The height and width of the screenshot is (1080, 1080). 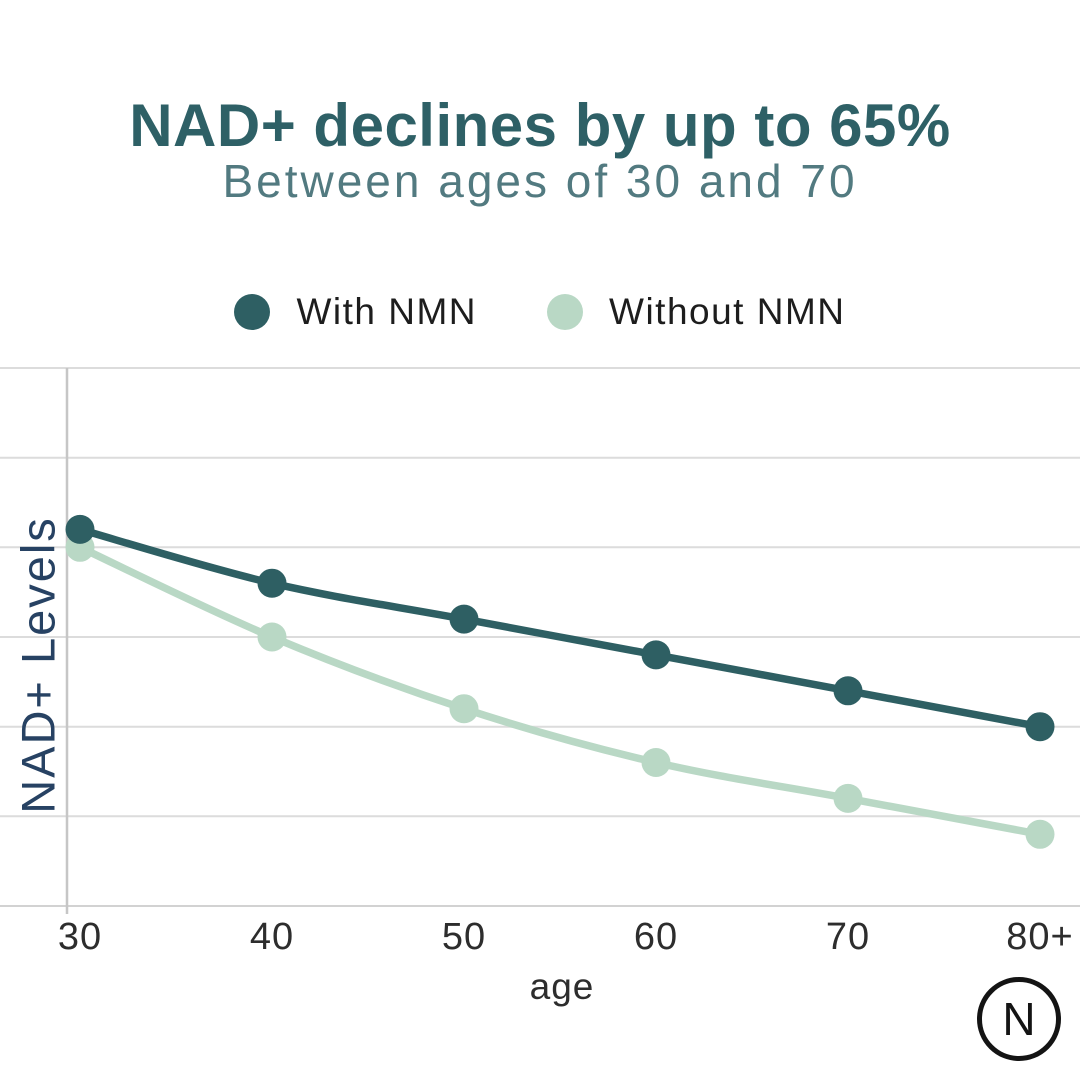 What do you see at coordinates (656, 937) in the screenshot?
I see `x-tick-label: 60` at bounding box center [656, 937].